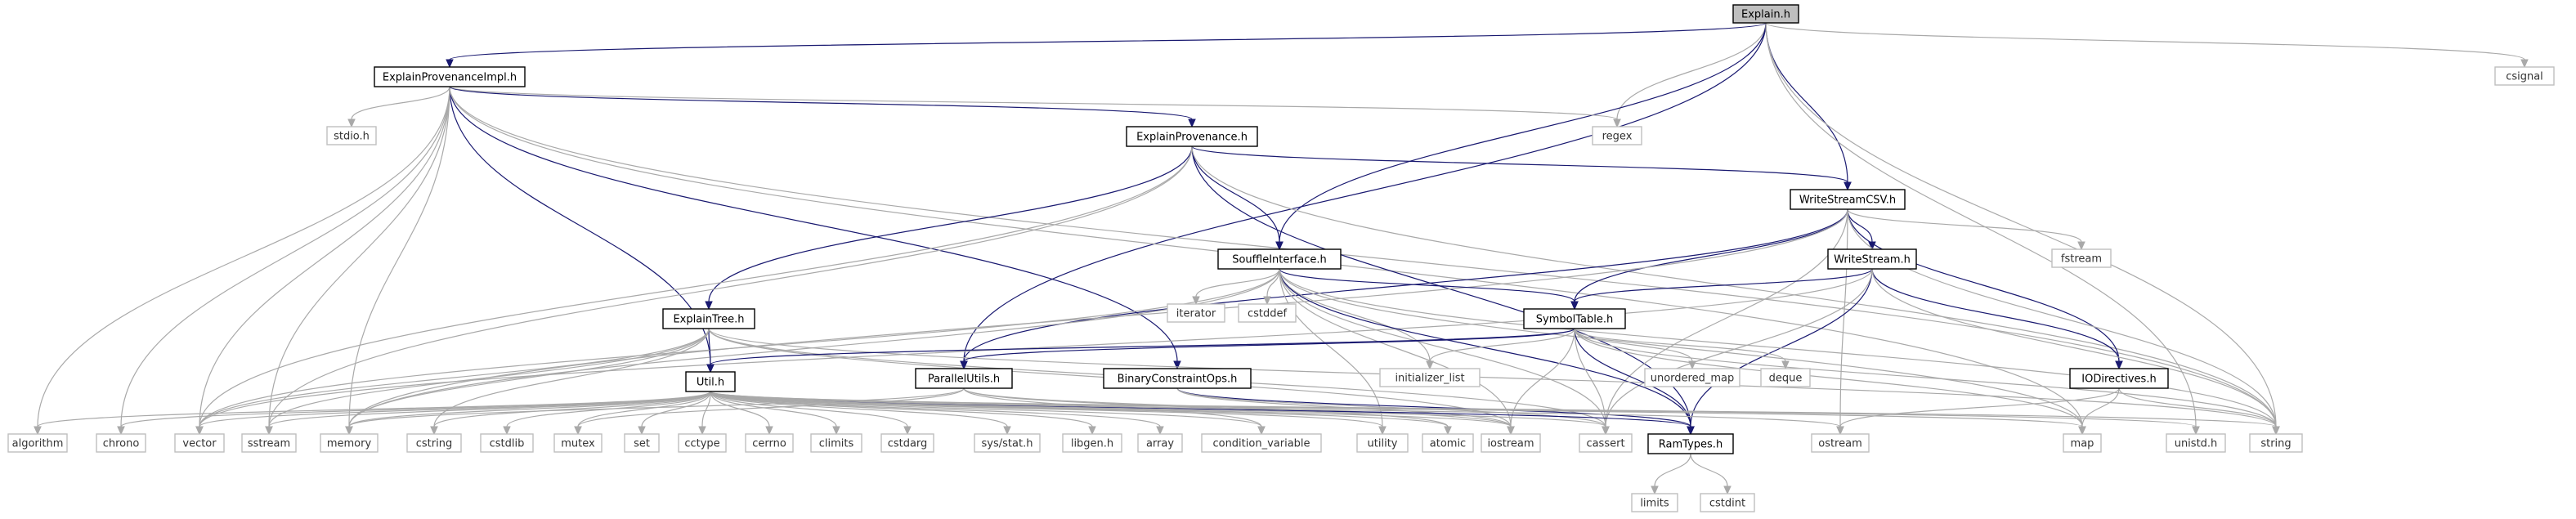  What do you see at coordinates (528, 413) in the screenshot?
I see `edge-util_h-to-memory` at bounding box center [528, 413].